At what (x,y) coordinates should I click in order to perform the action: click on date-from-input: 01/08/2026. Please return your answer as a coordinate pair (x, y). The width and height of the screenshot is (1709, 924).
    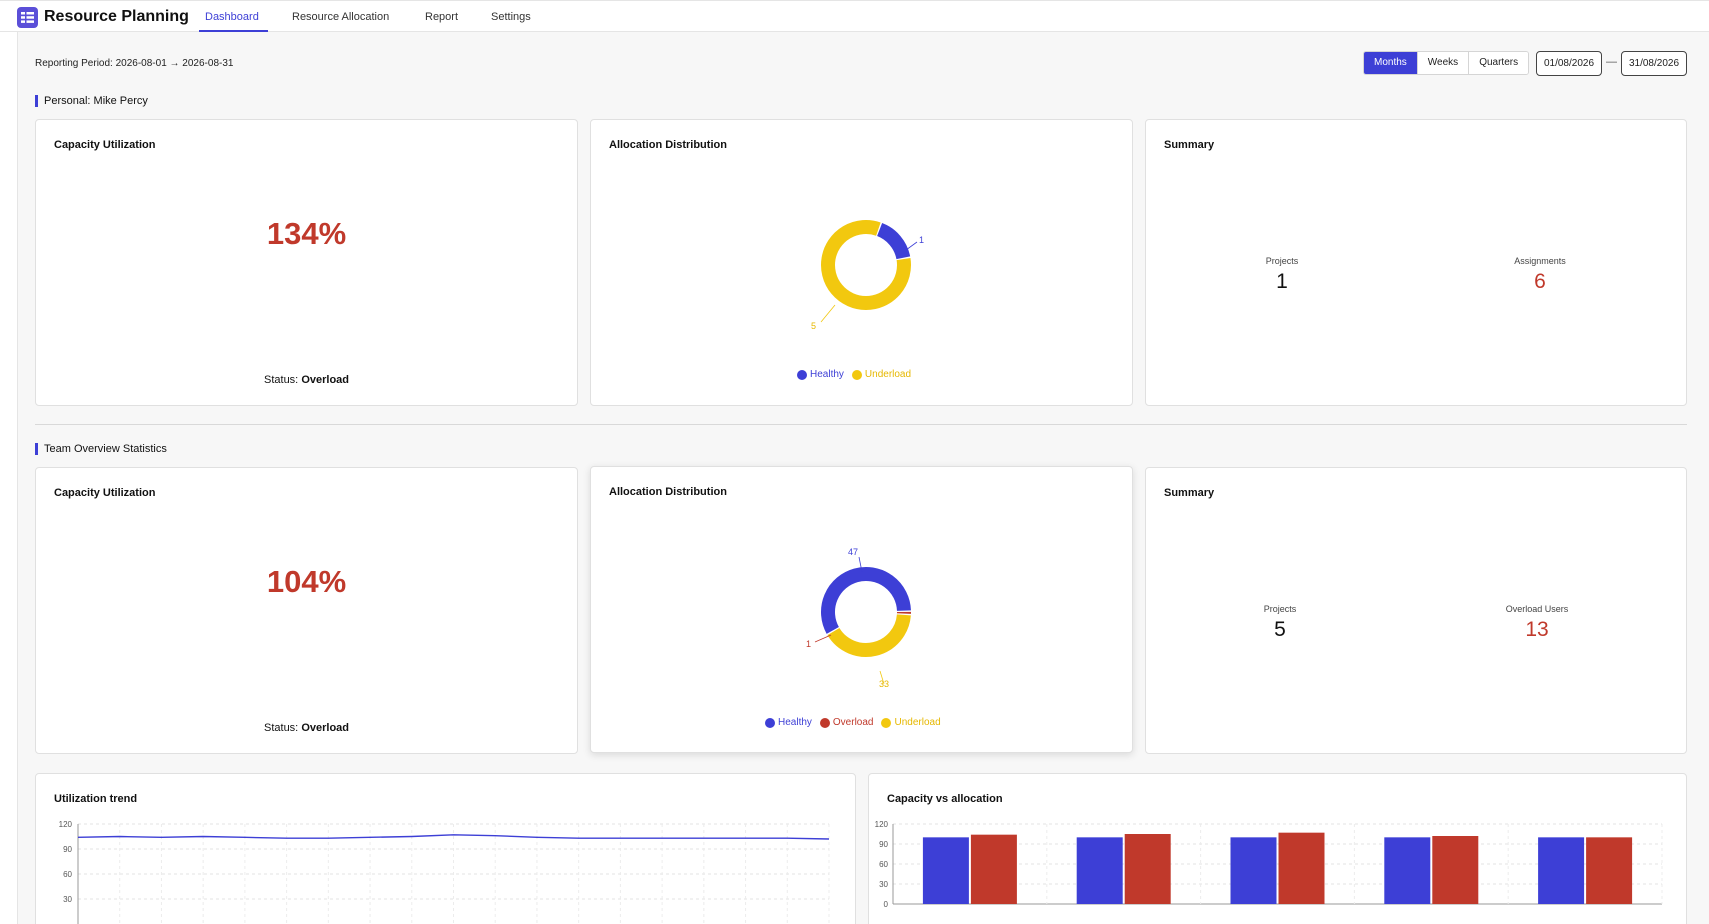
    Looking at the image, I should click on (1569, 63).